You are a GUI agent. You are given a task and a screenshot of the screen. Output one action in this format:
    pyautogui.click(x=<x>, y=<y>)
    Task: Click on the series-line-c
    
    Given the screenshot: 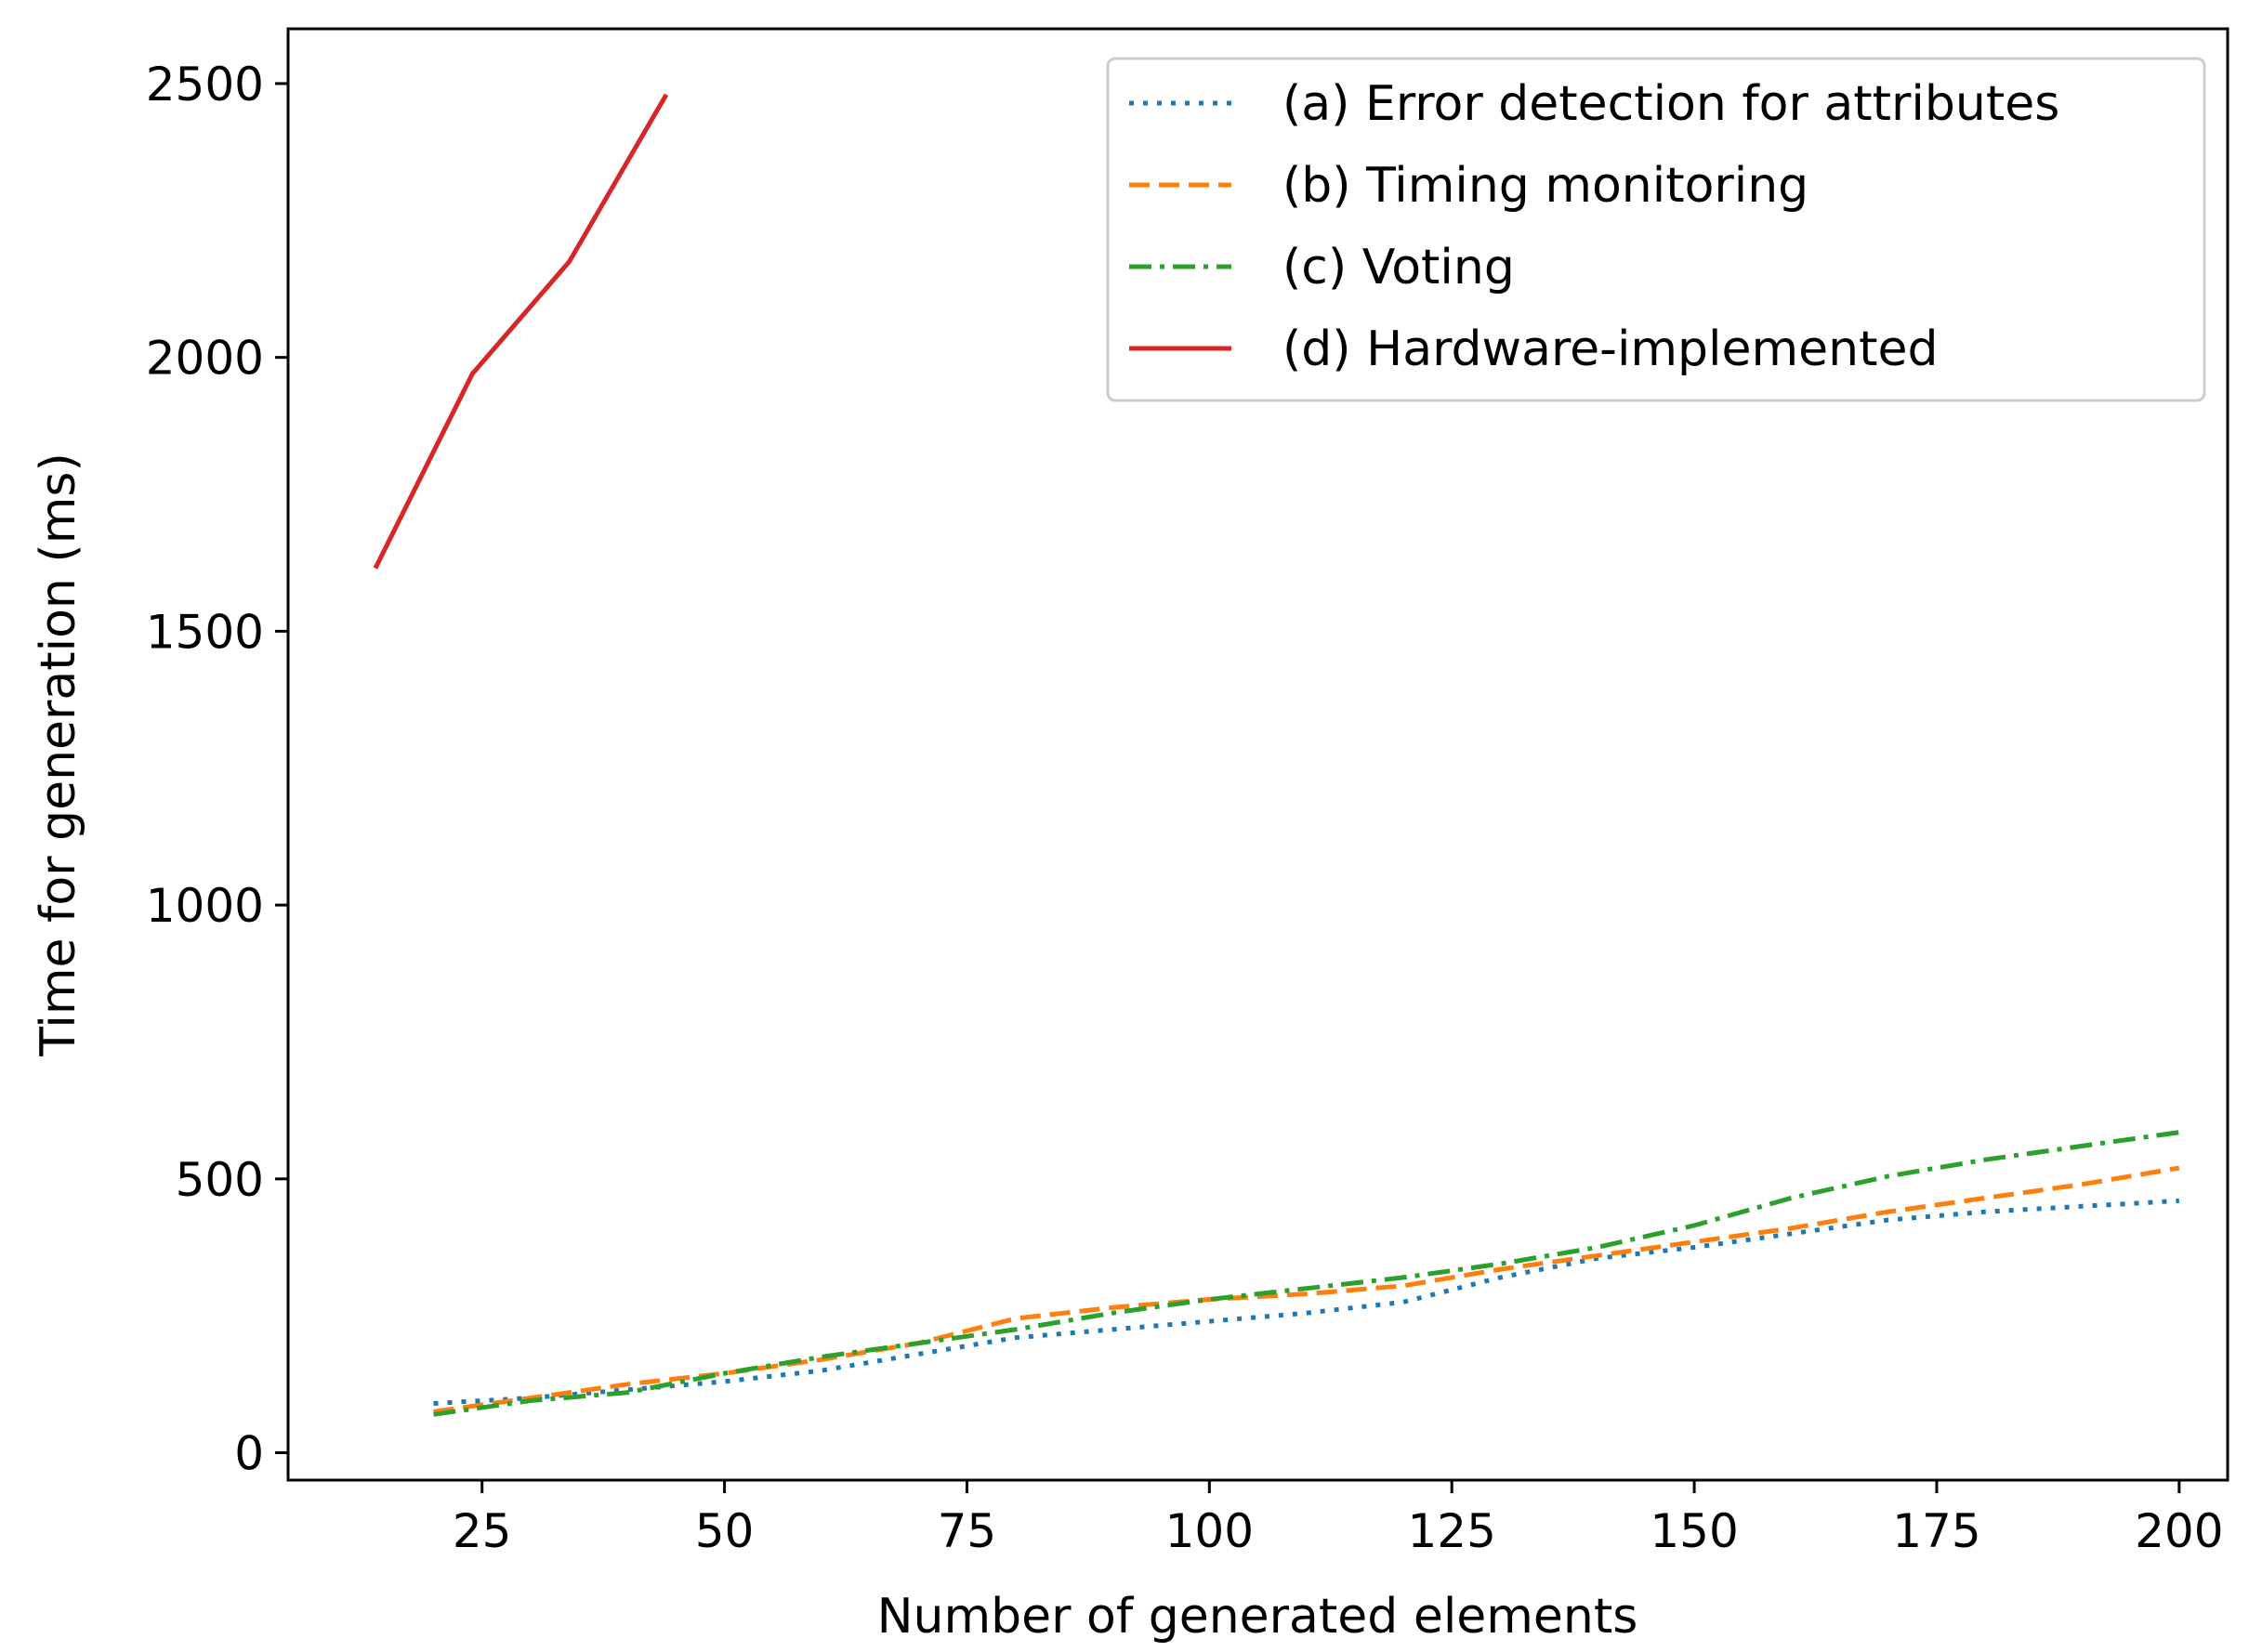 What is the action you would take?
    pyautogui.click(x=1307, y=1273)
    